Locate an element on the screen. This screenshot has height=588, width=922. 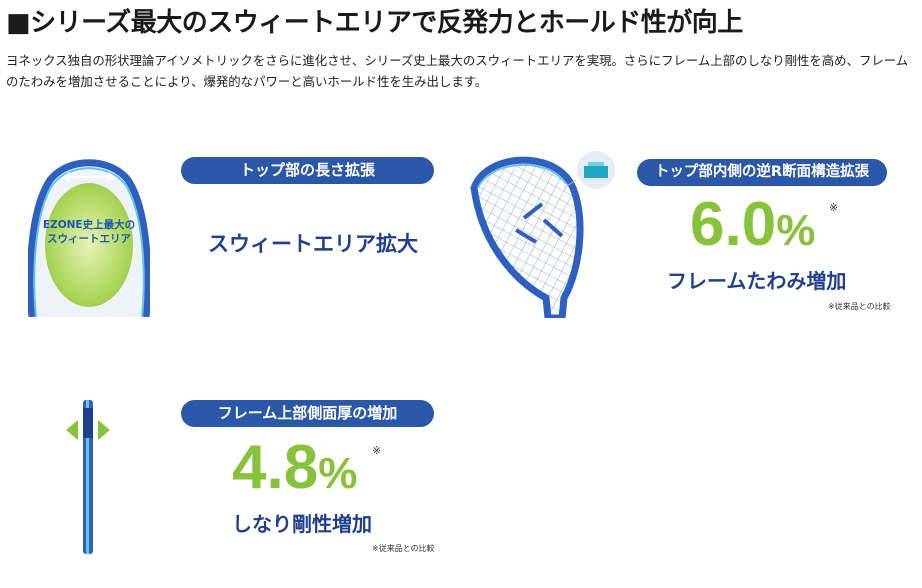
feature3-label: しなり剛性増加 is located at coordinates (302, 524).